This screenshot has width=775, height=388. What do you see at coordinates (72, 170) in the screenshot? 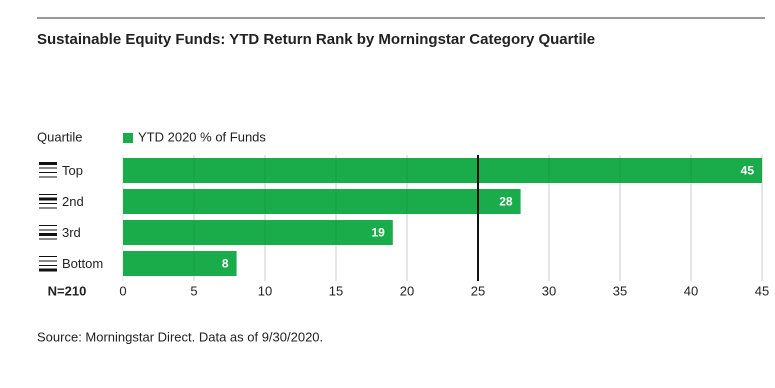
I see `category-label: Top` at bounding box center [72, 170].